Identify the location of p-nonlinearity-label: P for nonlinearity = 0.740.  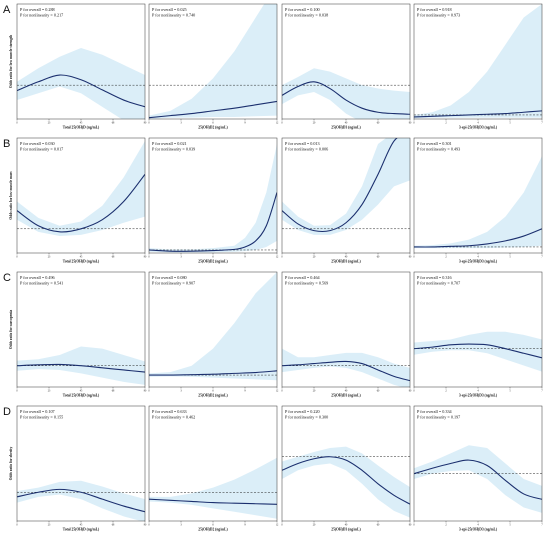
(173, 15).